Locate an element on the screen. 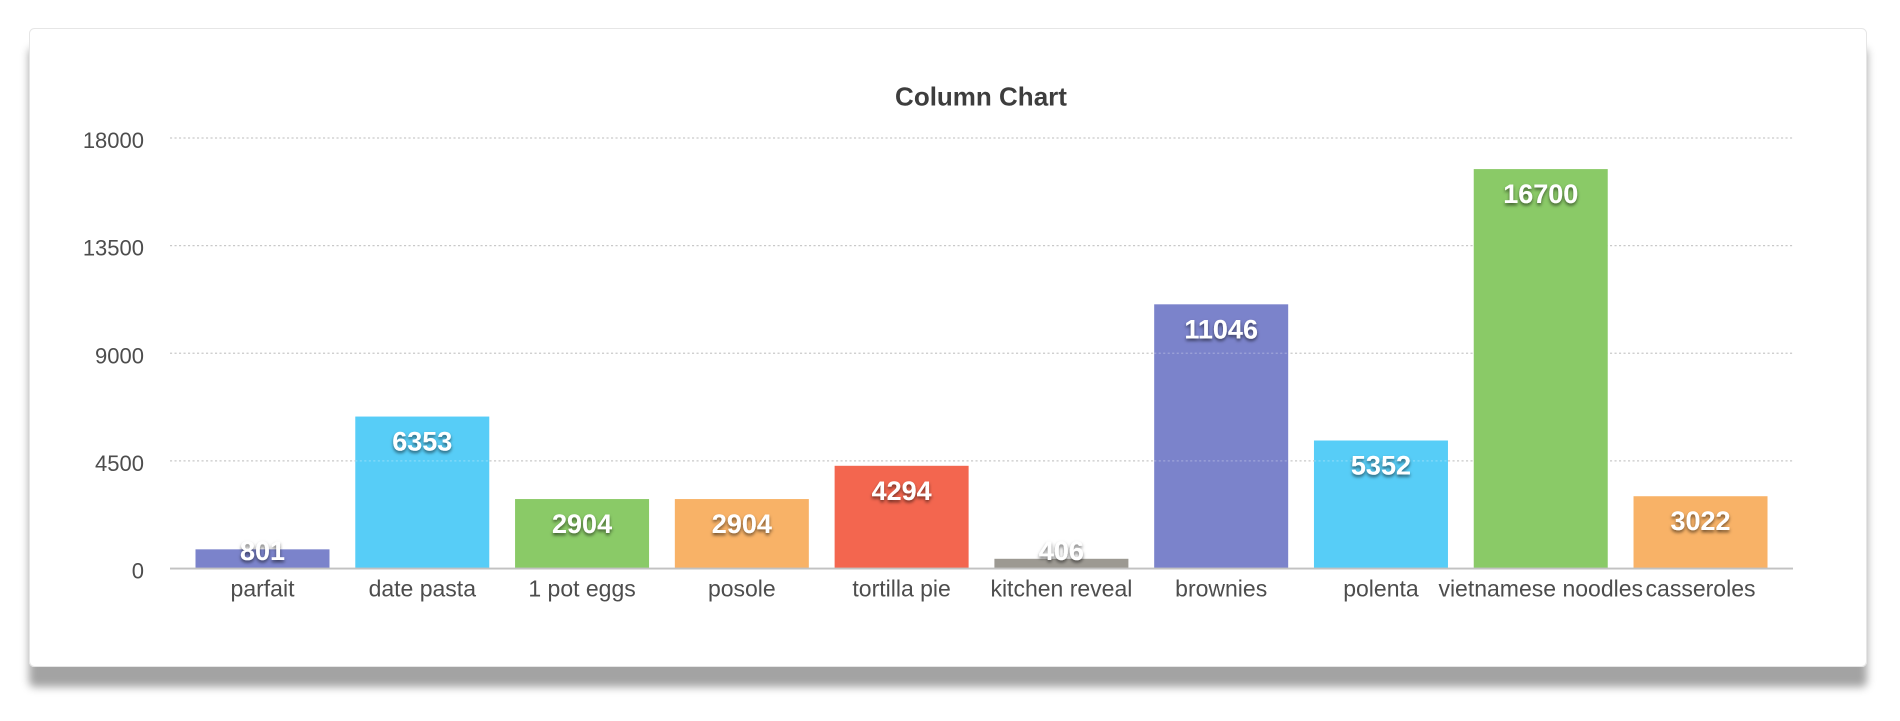  svg-text: polenta is located at coordinates (1381, 589).